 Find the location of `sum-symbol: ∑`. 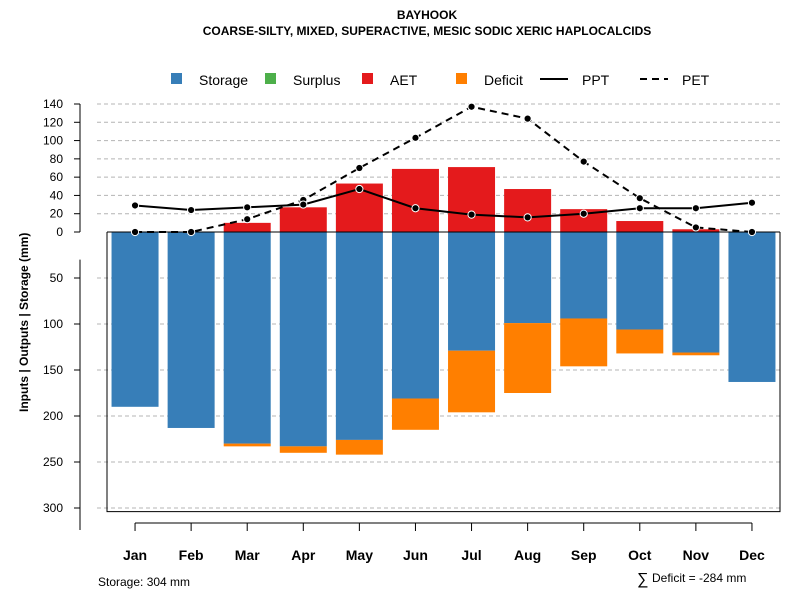

sum-symbol: ∑ is located at coordinates (642, 579).